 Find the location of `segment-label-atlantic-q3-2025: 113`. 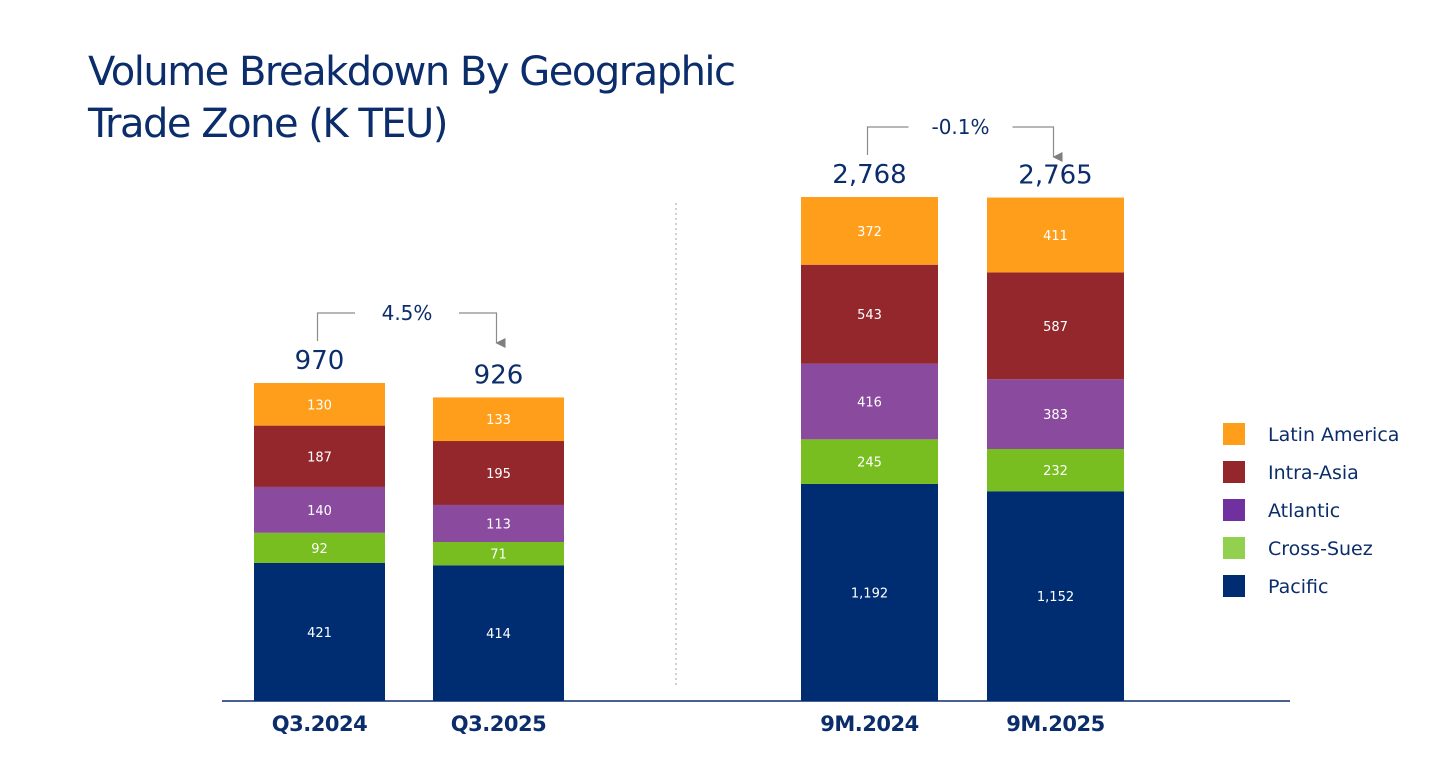

segment-label-atlantic-q3-2025: 113 is located at coordinates (498, 524).